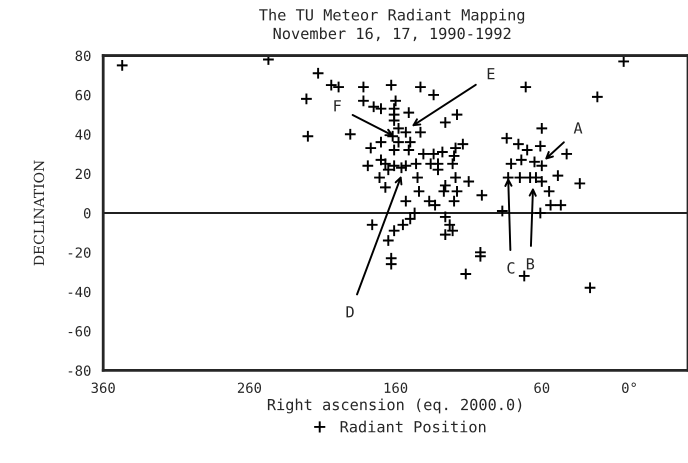  Describe the element at coordinates (413, 426) in the screenshot. I see `legend-label: Radiant Position` at that location.